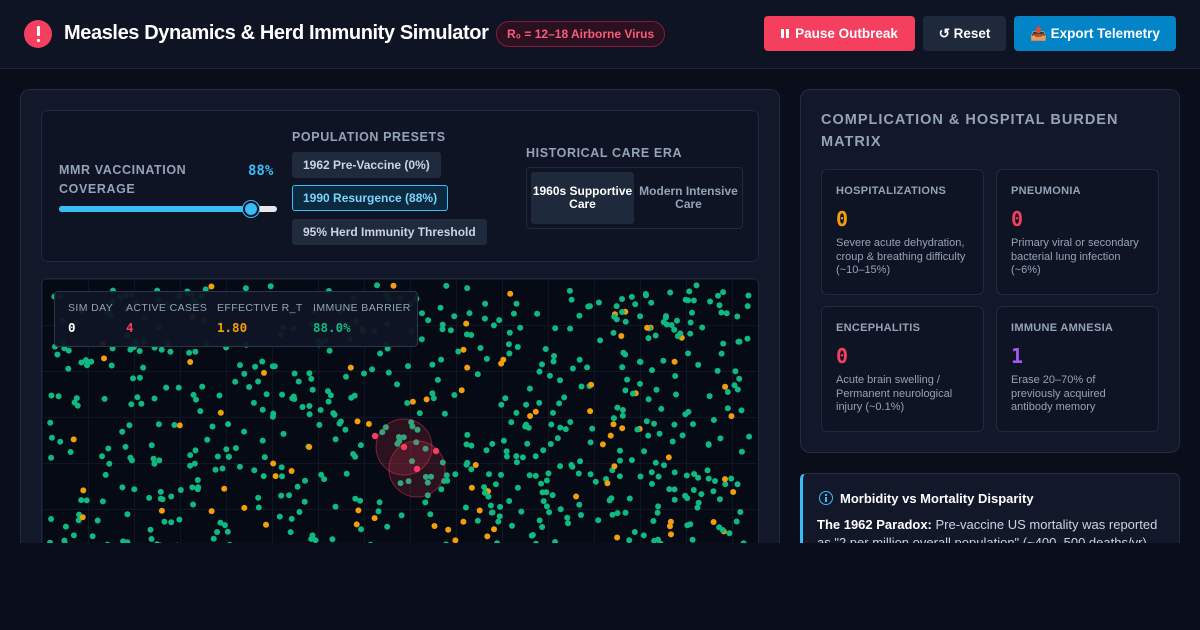 Image resolution: width=1200 pixels, height=630 pixels. I want to click on immune-barrier-value: 88.0%, so click(332, 327).